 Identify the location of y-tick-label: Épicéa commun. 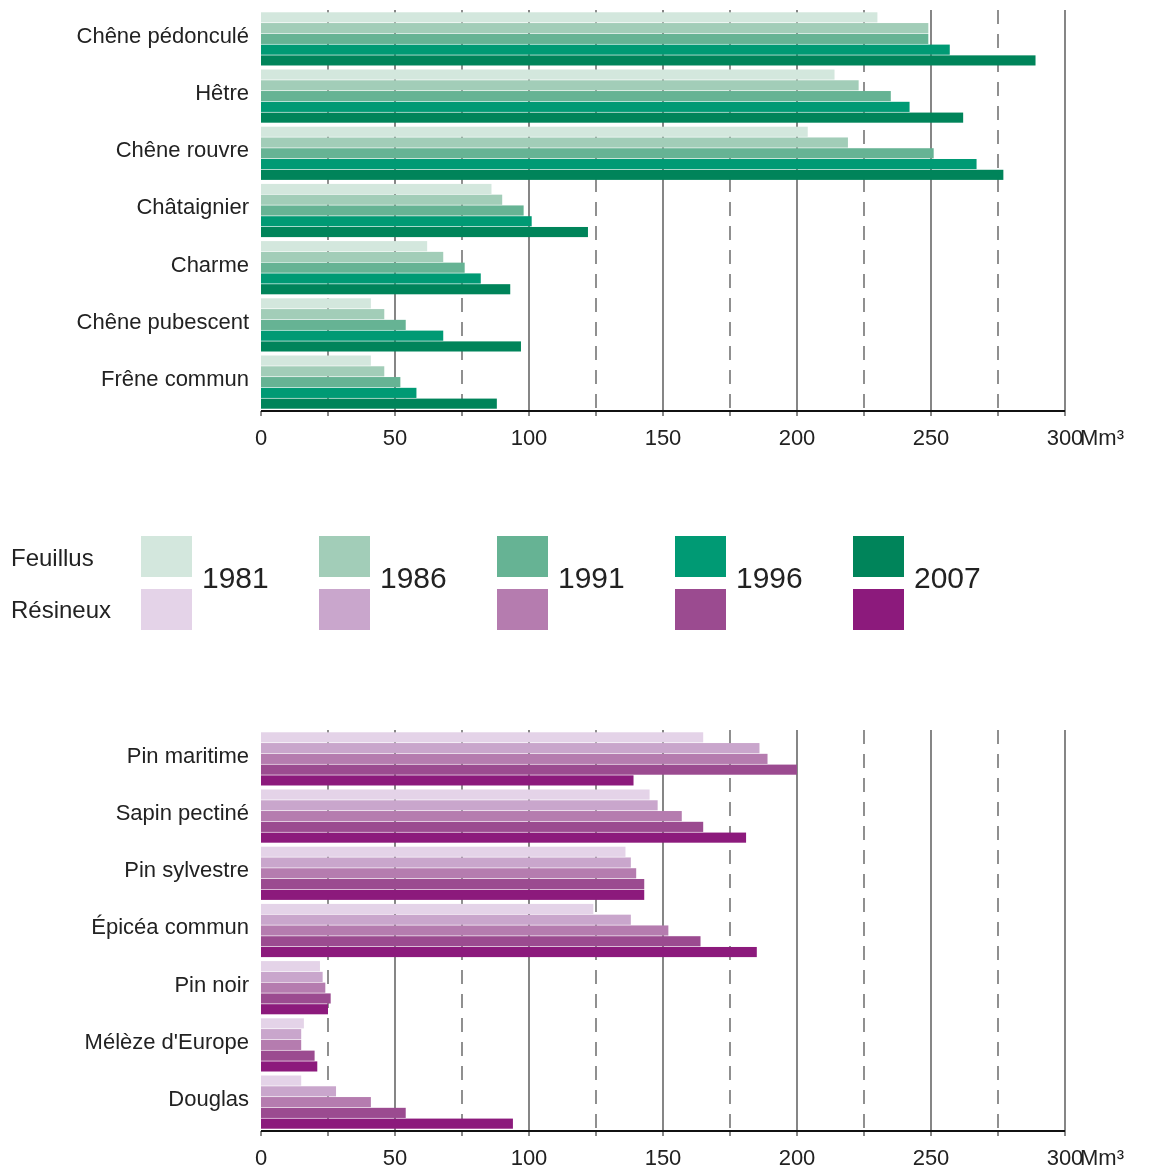
(170, 927).